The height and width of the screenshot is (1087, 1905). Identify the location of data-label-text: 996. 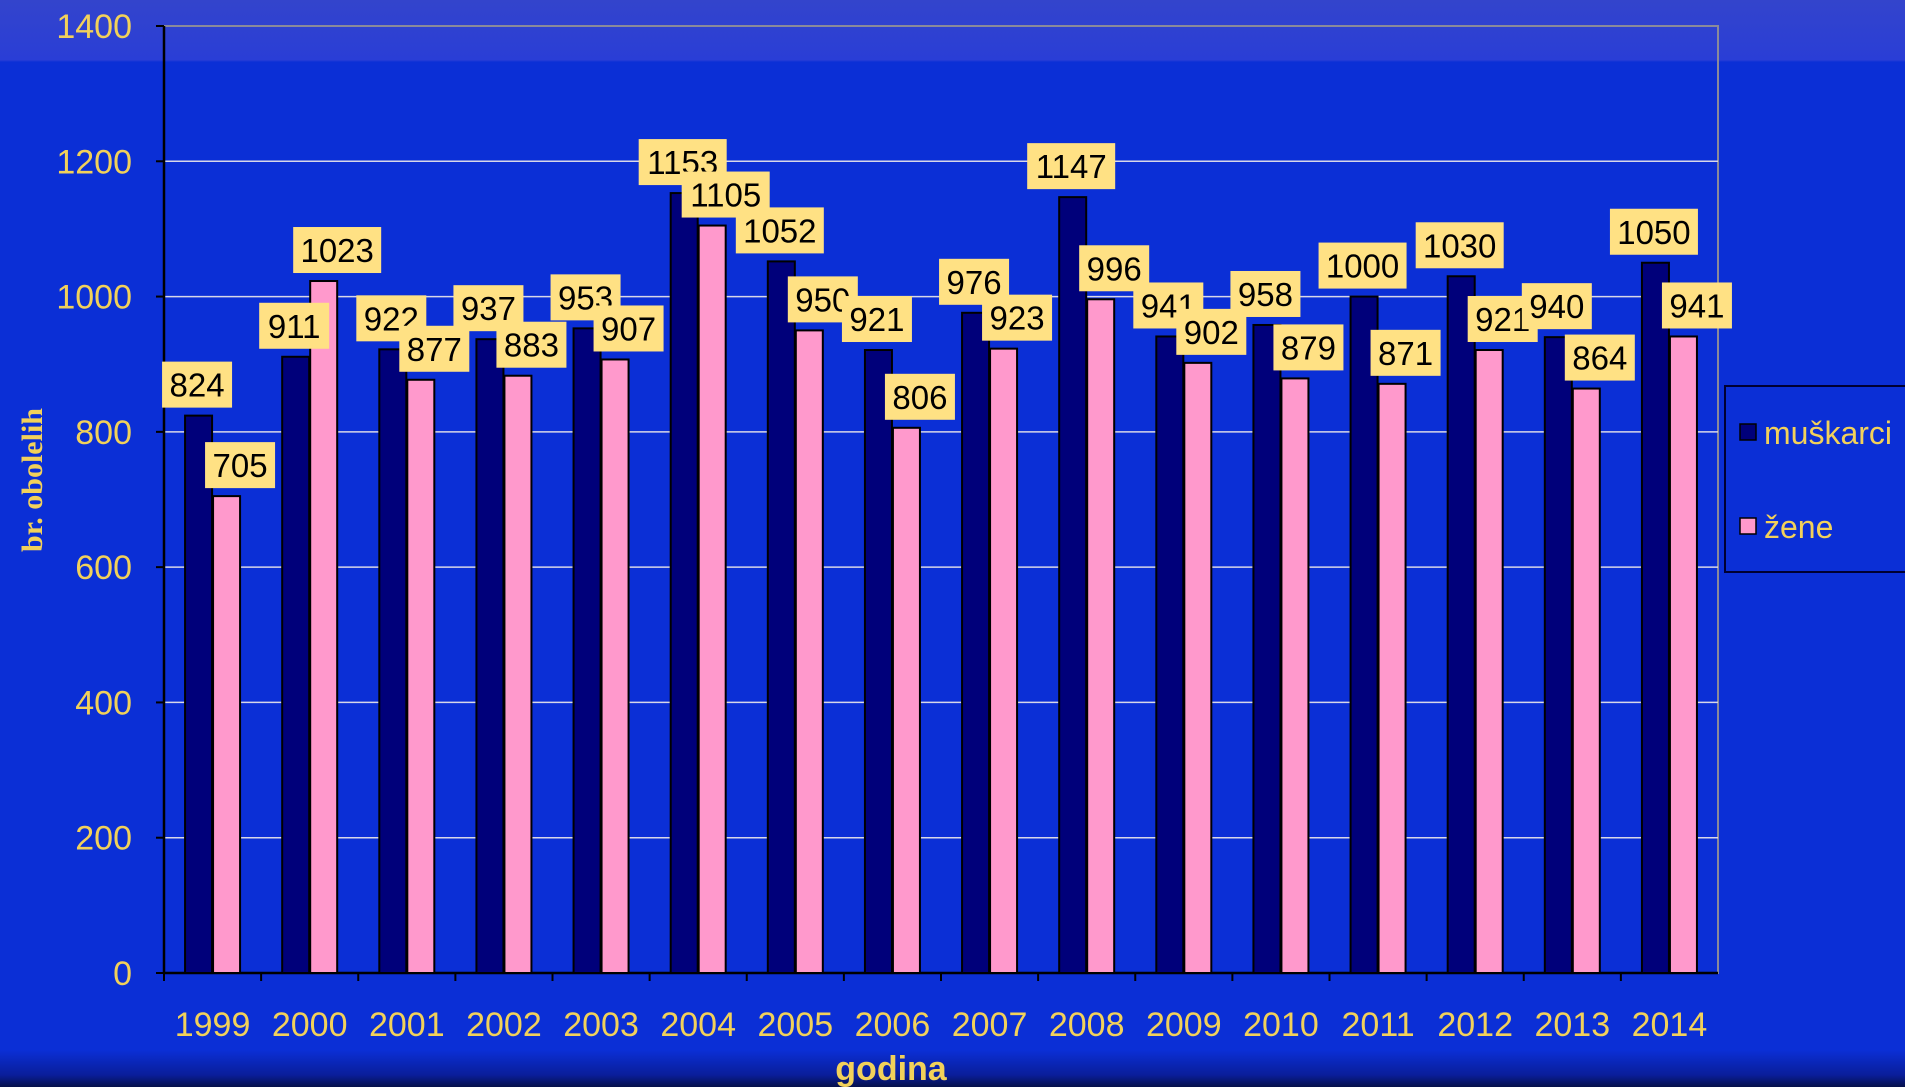
(1114, 268).